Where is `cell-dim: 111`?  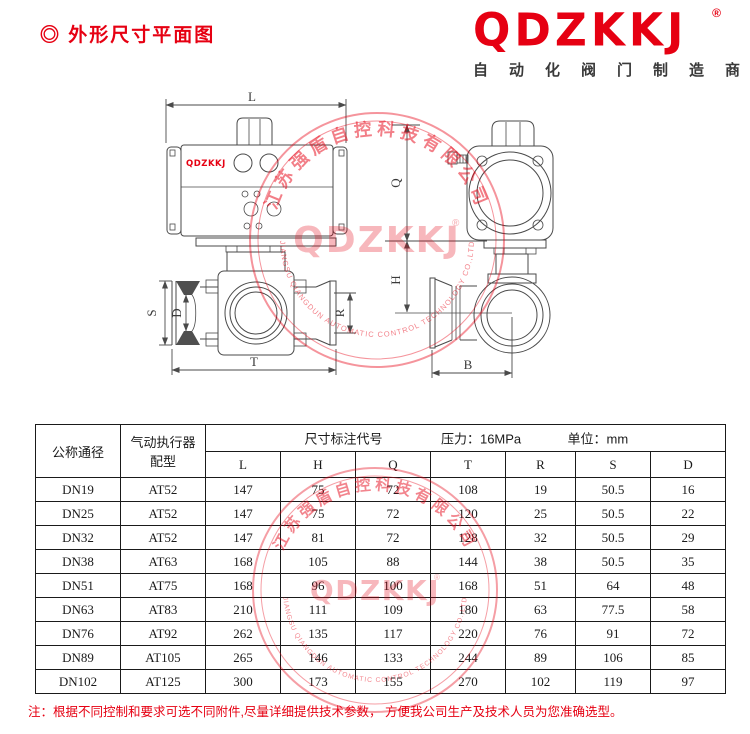
cell-dim: 111 is located at coordinates (318, 609).